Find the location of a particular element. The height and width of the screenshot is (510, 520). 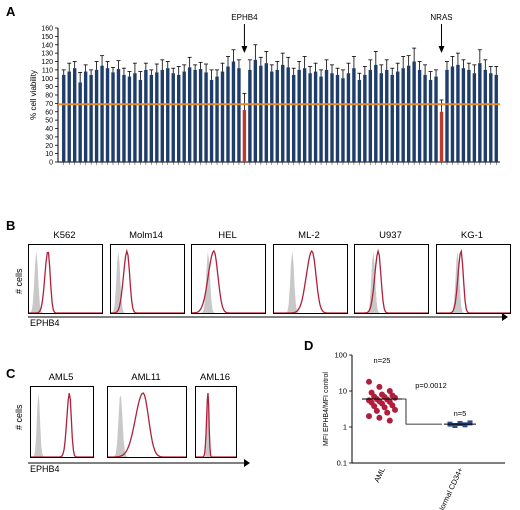

histogram-title: AML5 is located at coordinates (61, 377).